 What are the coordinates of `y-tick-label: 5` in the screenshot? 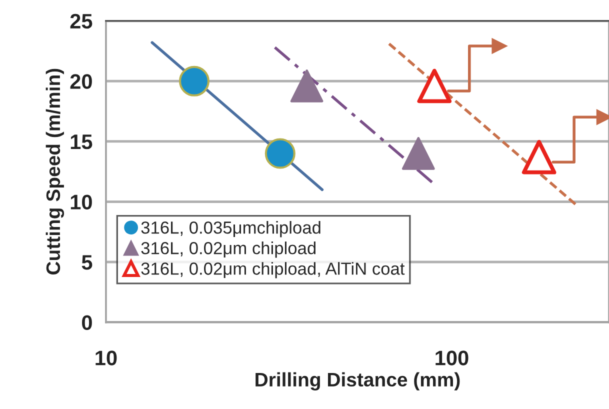 It's located at (87, 262).